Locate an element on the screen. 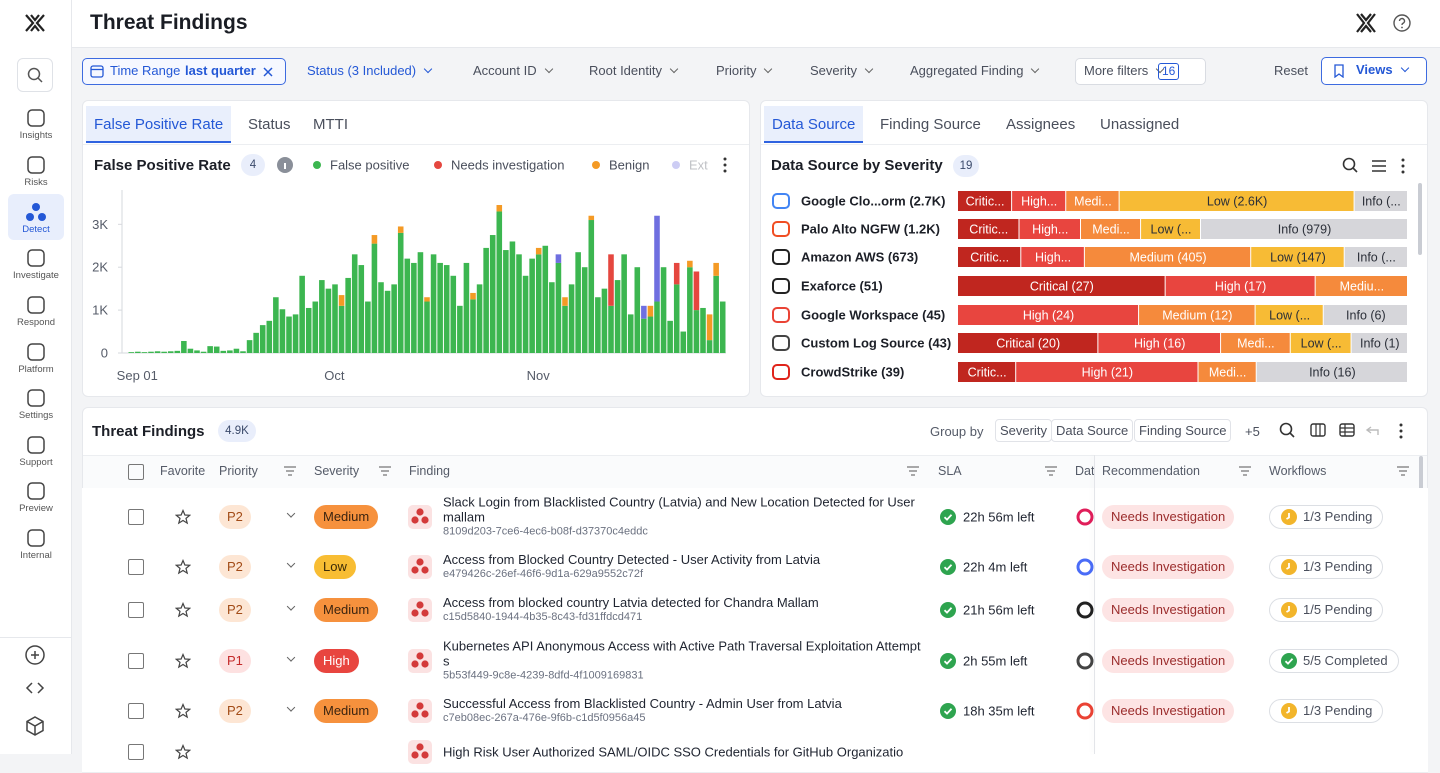 This screenshot has height=773, width=1440. nav-icon is located at coordinates (36, 445).